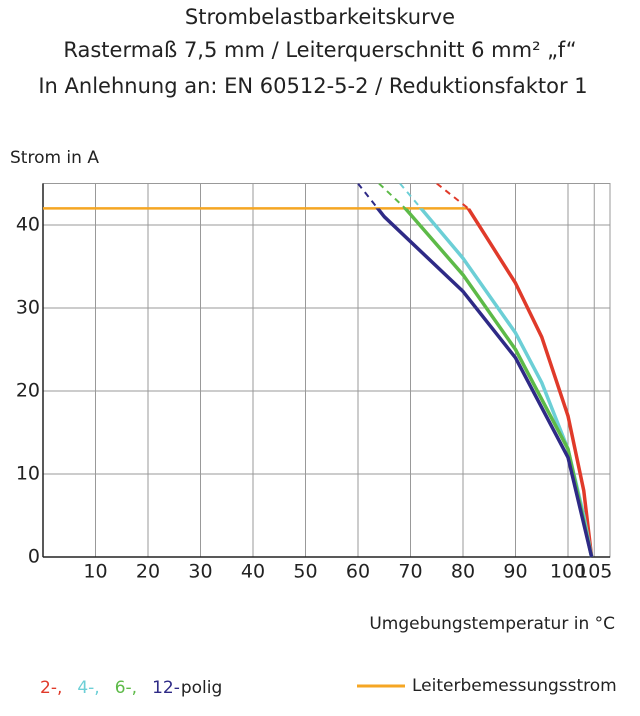 The height and width of the screenshot is (716, 640). Describe the element at coordinates (34, 557) in the screenshot. I see `y-tick-label: 0` at that location.